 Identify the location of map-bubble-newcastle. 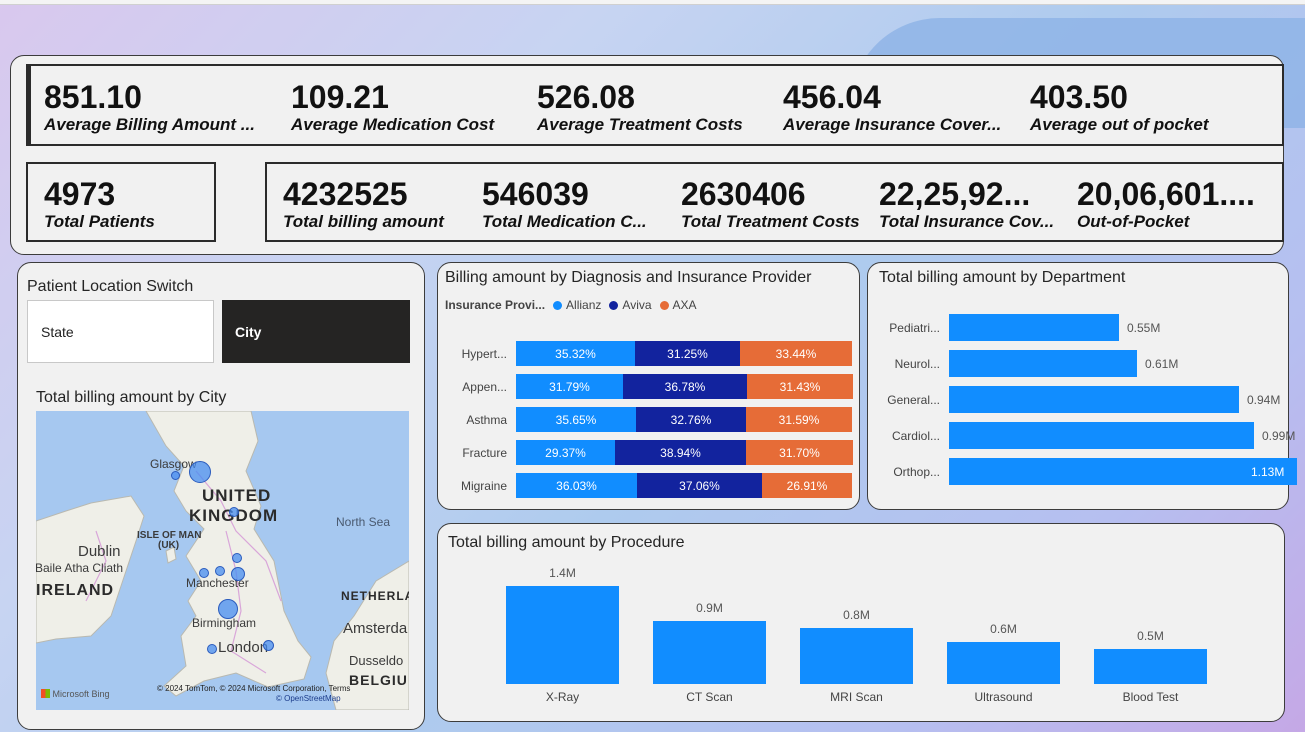
(234, 512).